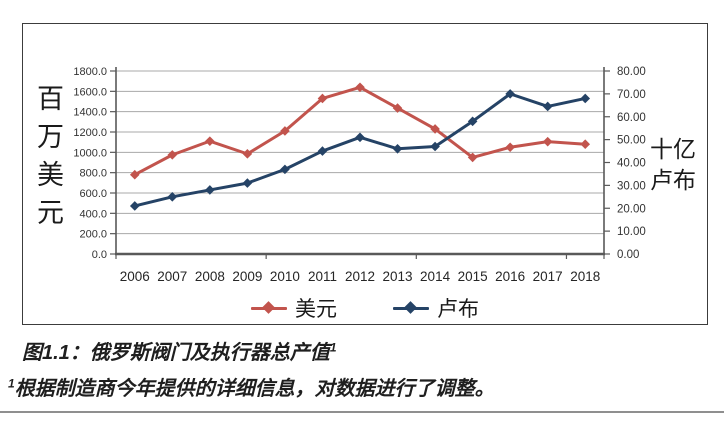 Image resolution: width=724 pixels, height=448 pixels. Describe the element at coordinates (631, 186) in the screenshot. I see `right-axis-tick-label: 30.00` at that location.